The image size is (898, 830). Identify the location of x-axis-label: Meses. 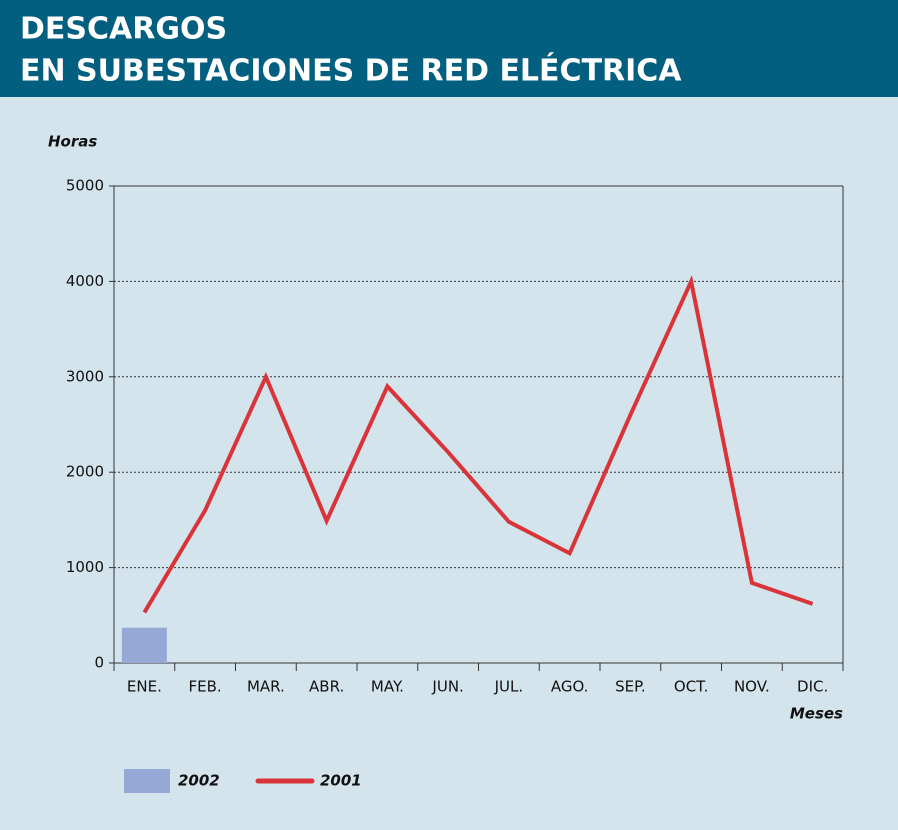
(816, 714).